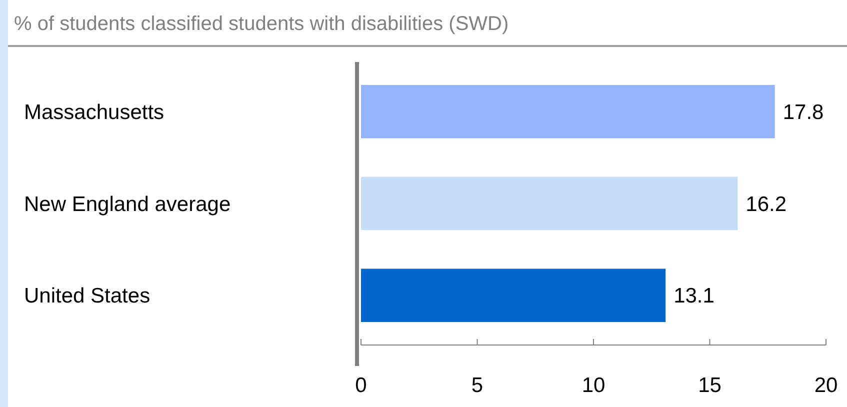 The width and height of the screenshot is (847, 407). I want to click on data-label: 13.1, so click(694, 296).